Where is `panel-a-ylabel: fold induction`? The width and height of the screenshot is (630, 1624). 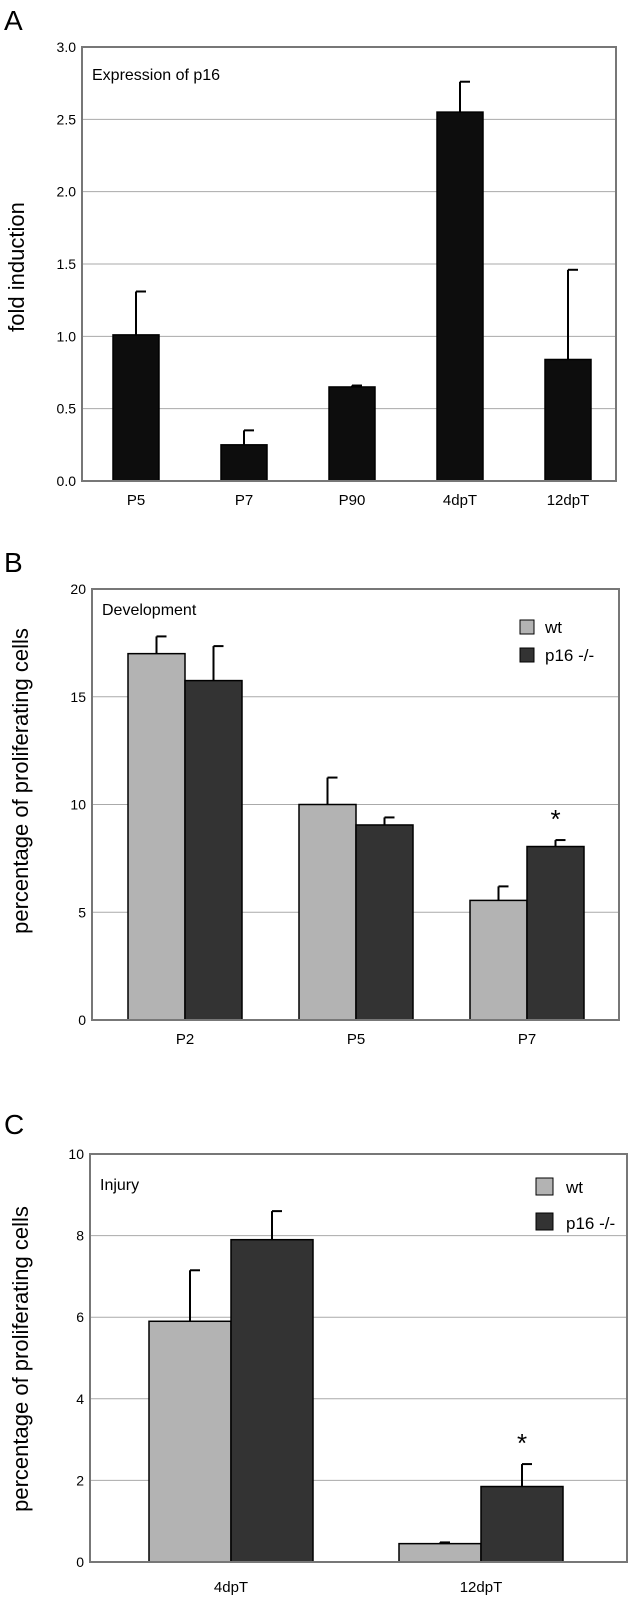 panel-a-ylabel: fold induction is located at coordinates (16, 267).